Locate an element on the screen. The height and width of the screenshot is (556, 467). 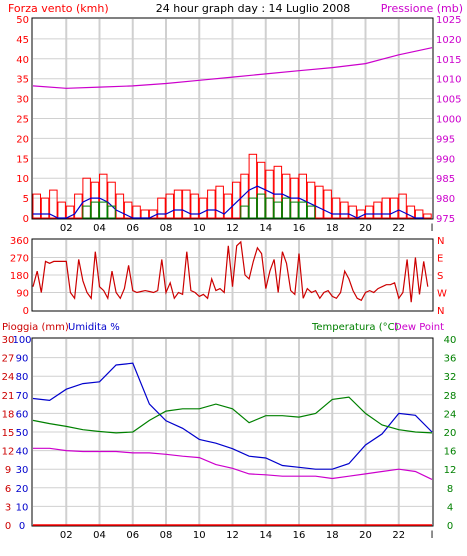
compass-tick: E is located at coordinates (440, 259).